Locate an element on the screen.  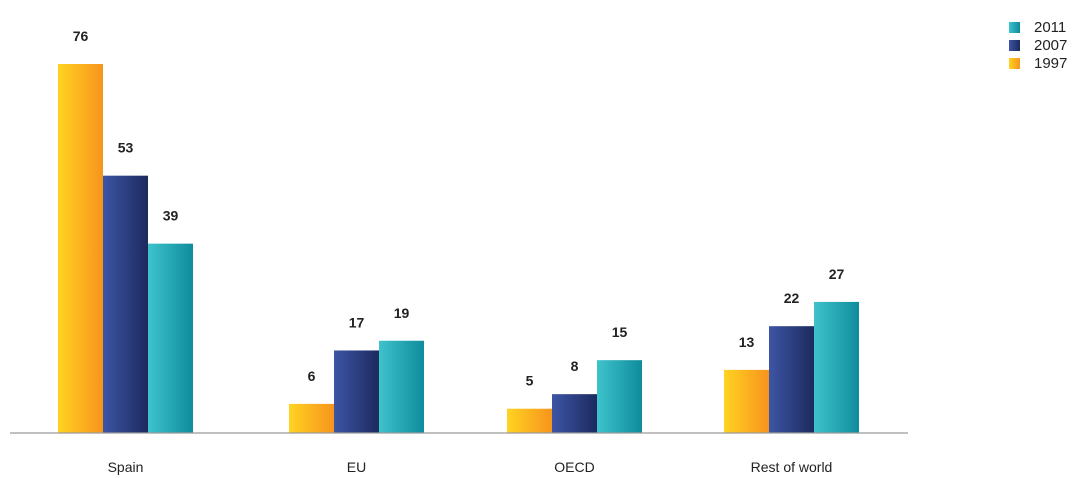
bar-rest-of-world-2011 is located at coordinates (836, 367).